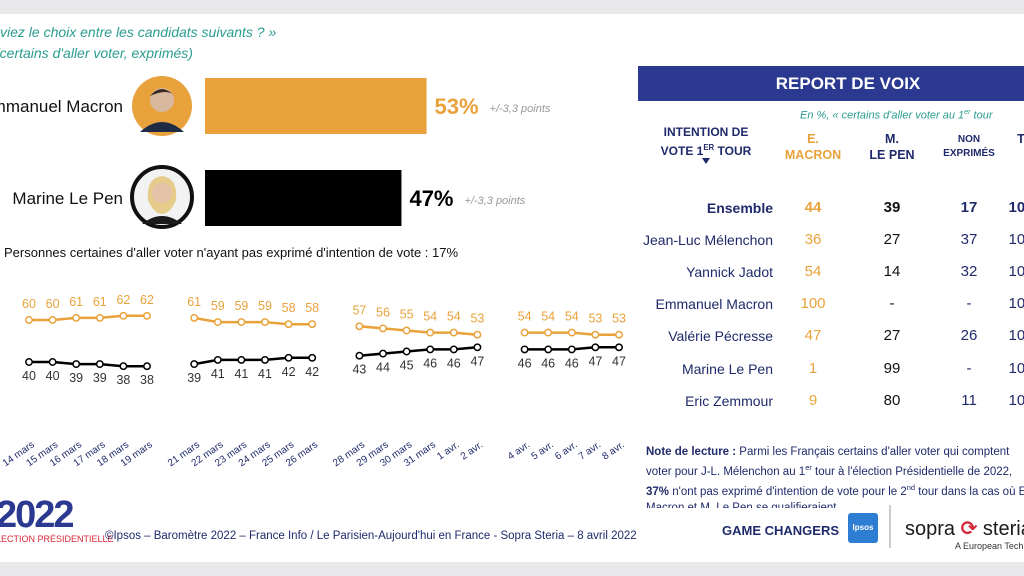 This screenshot has width=1024, height=576. I want to click on point-label: 57, so click(359, 310).